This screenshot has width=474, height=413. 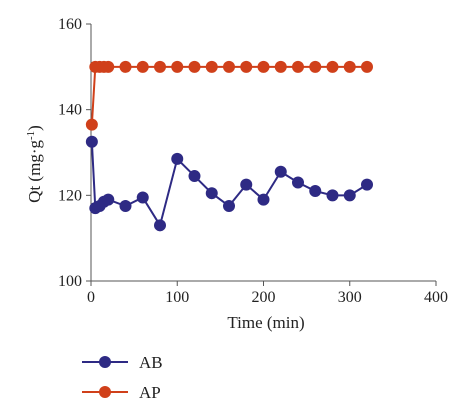 I want to click on y-tick-label: 100, so click(x=70, y=281).